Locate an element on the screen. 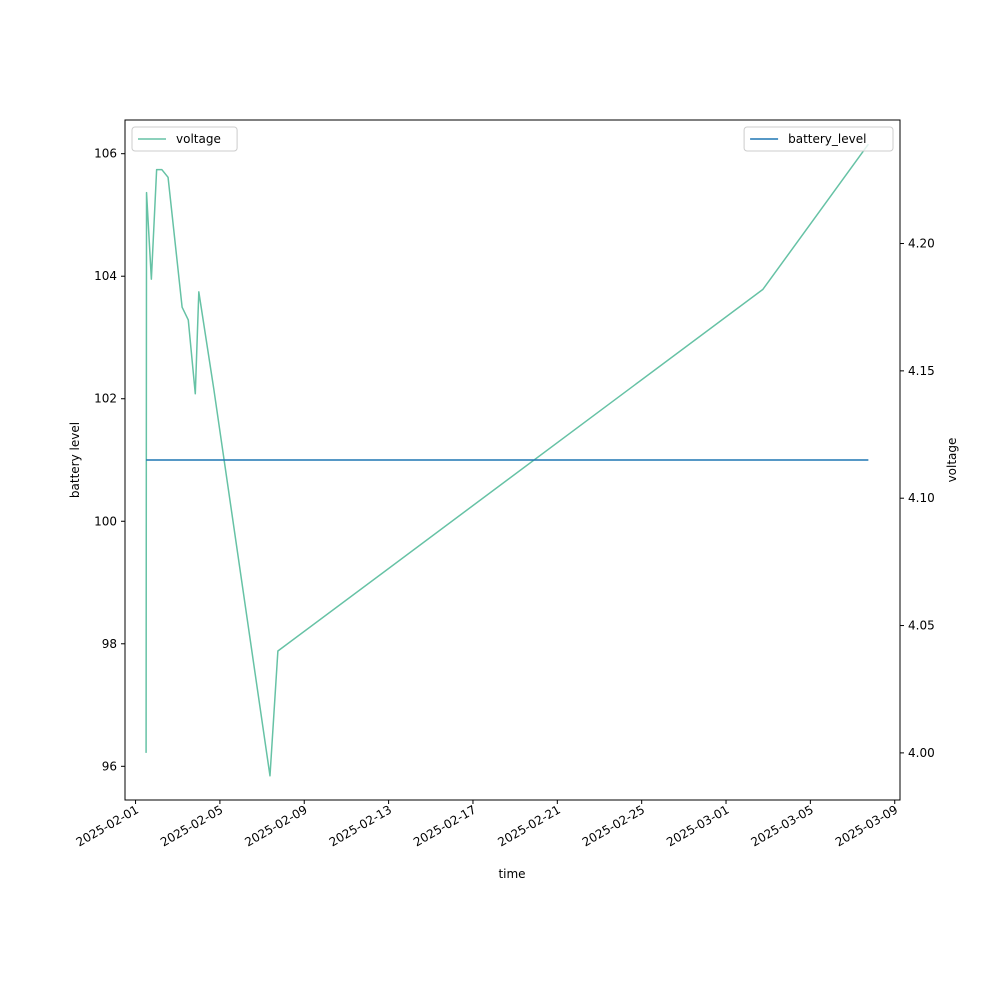  y-right-tick-label: 4.05 is located at coordinates (921, 626).